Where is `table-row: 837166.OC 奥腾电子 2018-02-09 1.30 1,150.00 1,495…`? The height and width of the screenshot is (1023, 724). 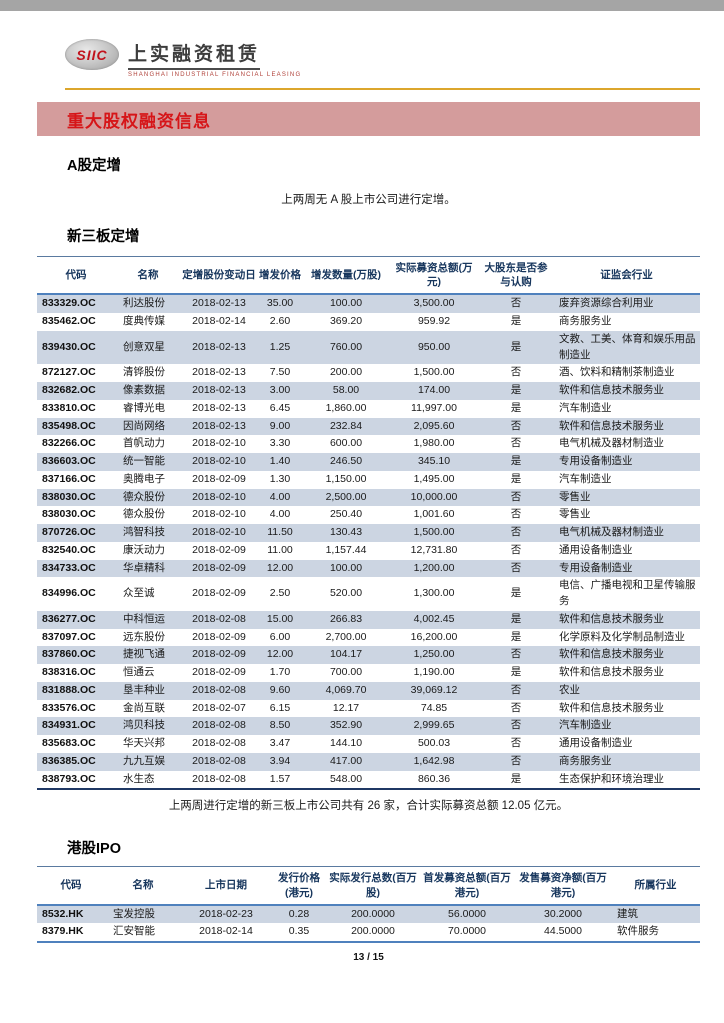
table-row: 837166.OC 奥腾电子 2018-02-09 1.30 1,150.00 1,495… is located at coordinates (368, 480).